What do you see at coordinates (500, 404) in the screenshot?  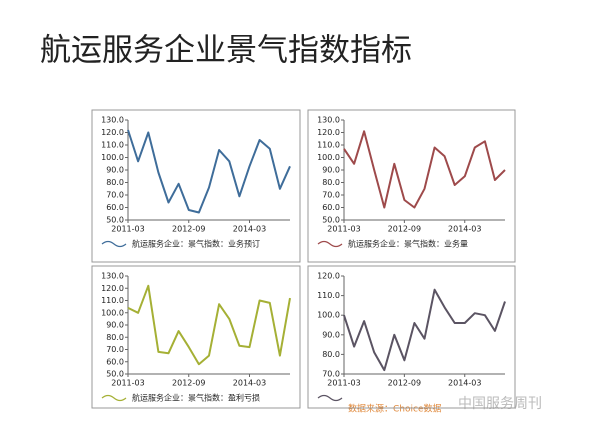 I see `watermark: 中国服务周刊` at bounding box center [500, 404].